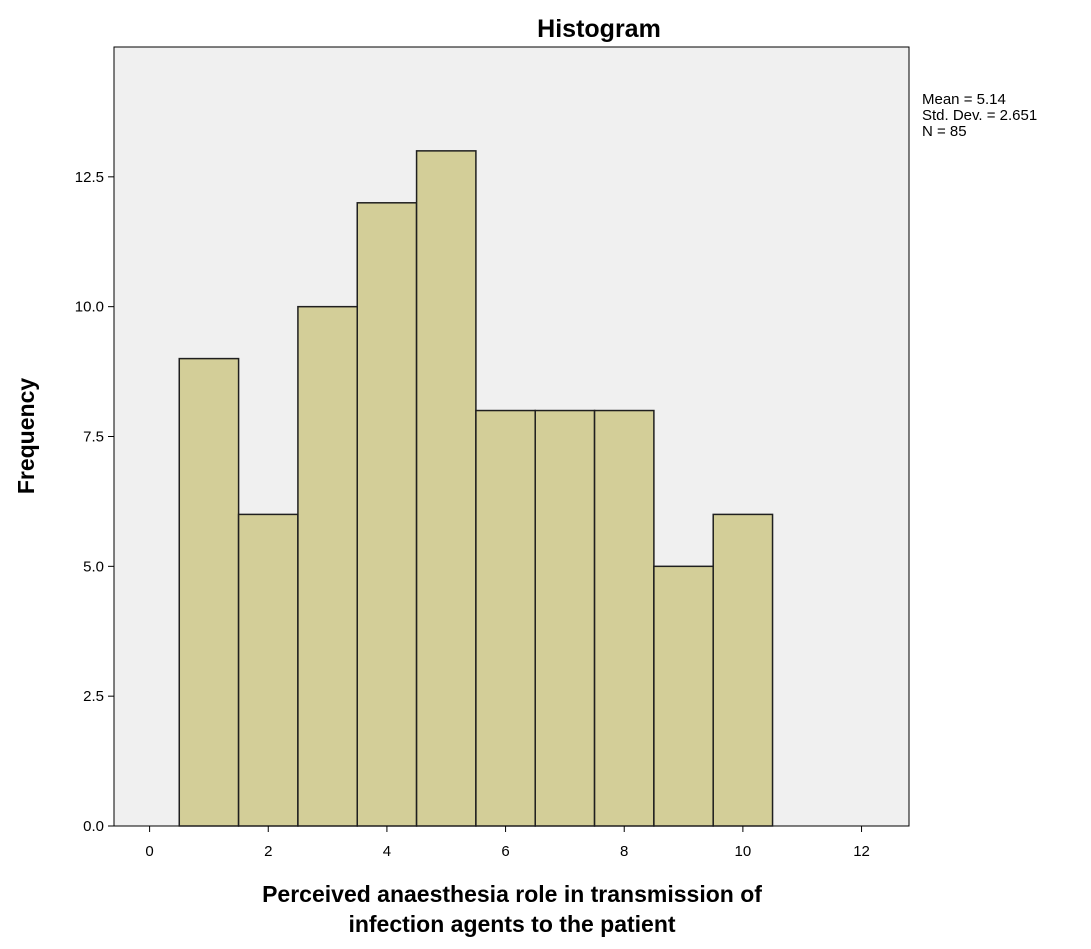 The height and width of the screenshot is (949, 1091). Describe the element at coordinates (26, 436) in the screenshot. I see `y-axis-label: Frequency` at that location.